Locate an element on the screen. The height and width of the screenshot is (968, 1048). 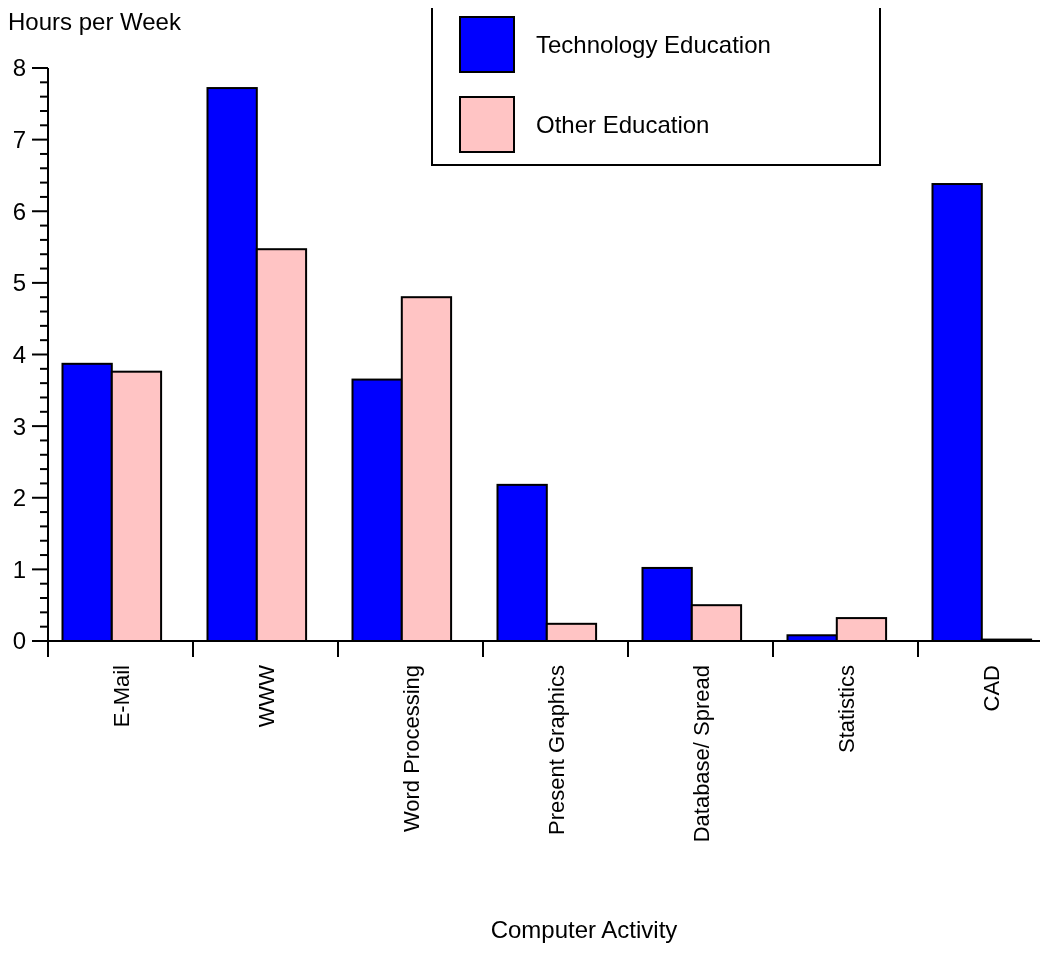
y-tick-label: 8 is located at coordinates (19, 68).